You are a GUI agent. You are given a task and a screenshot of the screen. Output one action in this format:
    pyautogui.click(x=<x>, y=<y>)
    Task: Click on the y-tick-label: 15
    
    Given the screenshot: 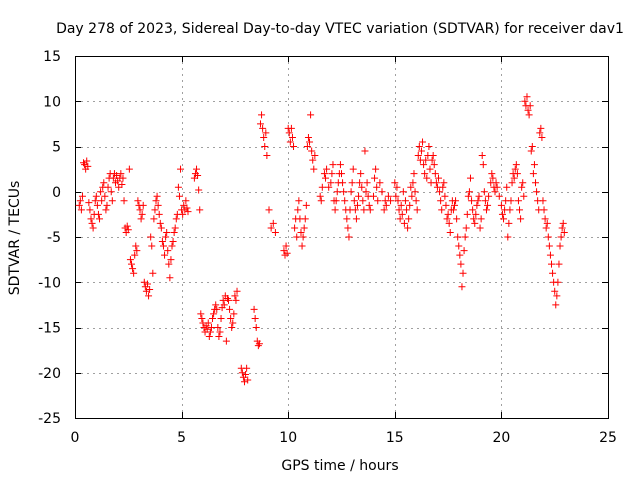 What is the action you would take?
    pyautogui.click(x=52, y=57)
    